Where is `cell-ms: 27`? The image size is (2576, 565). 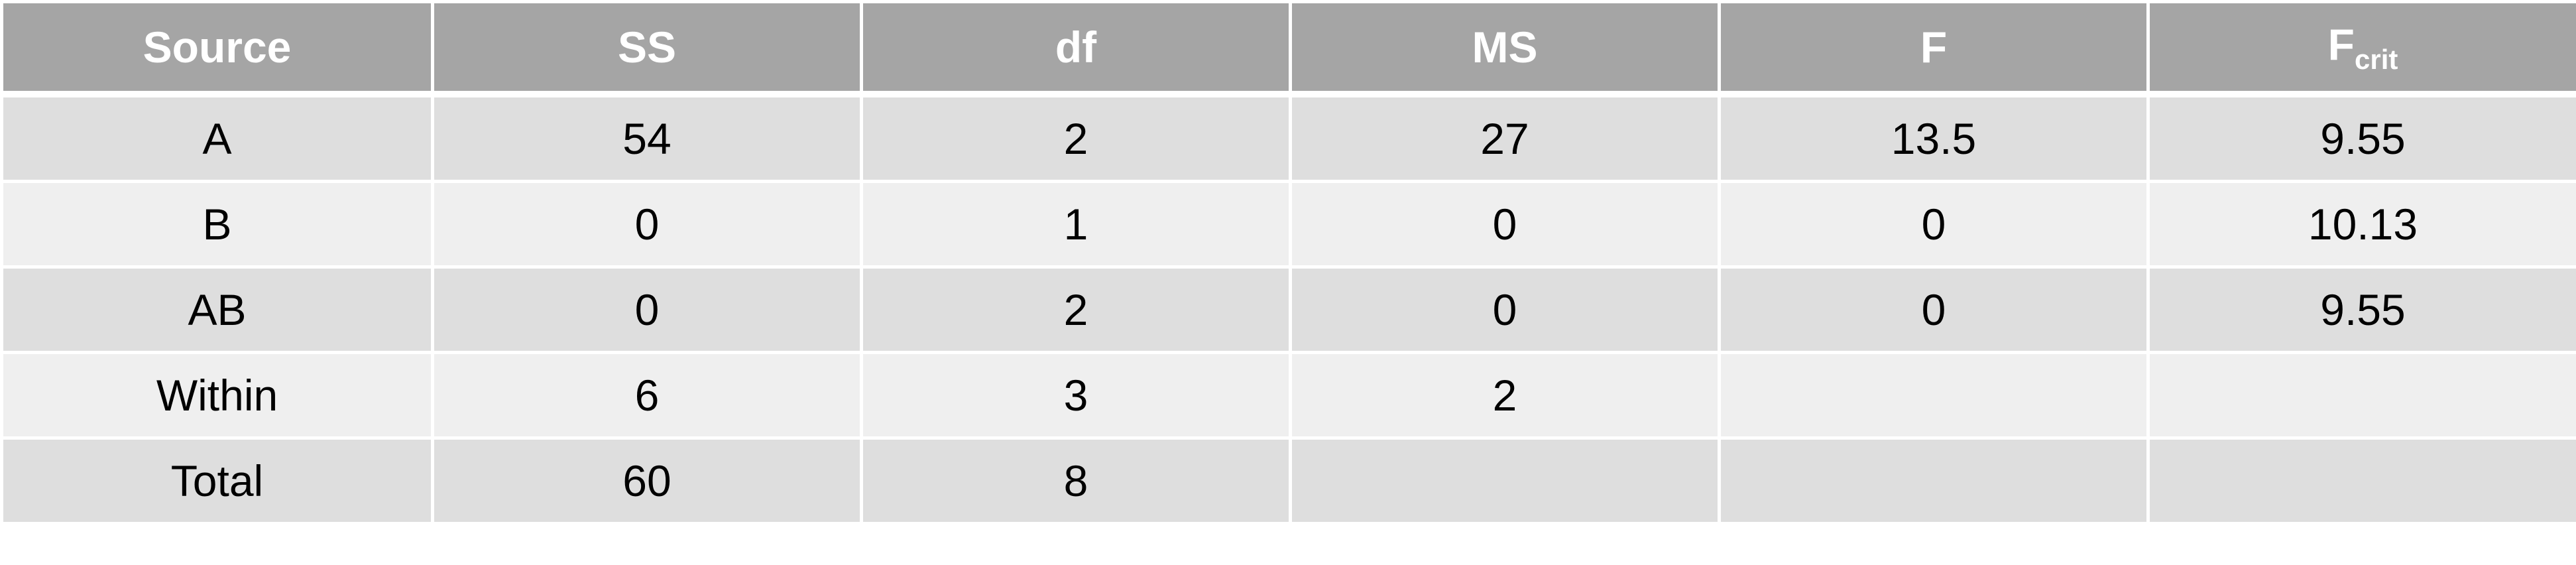 cell-ms: 27 is located at coordinates (1505, 137).